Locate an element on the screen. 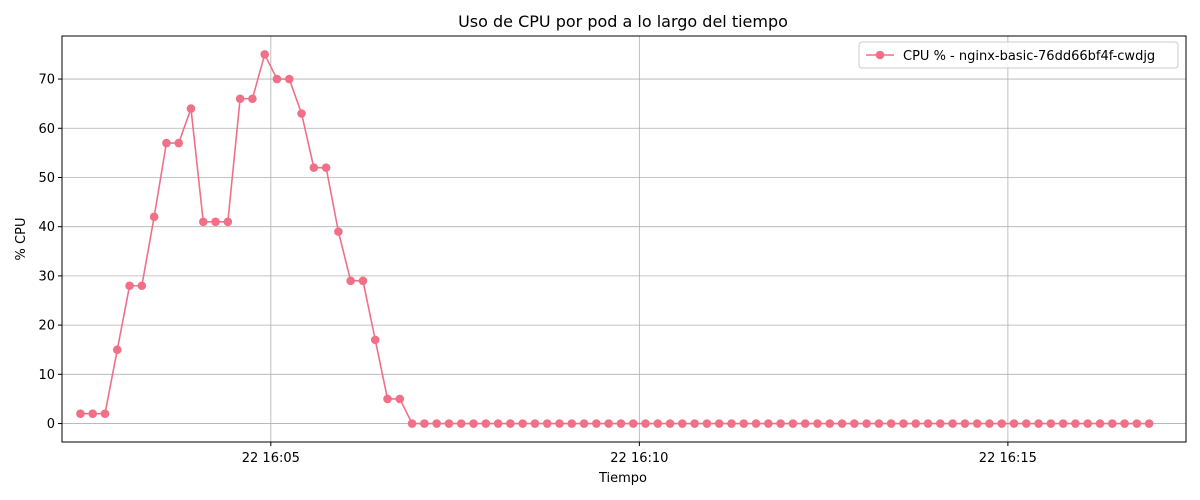 This screenshot has width=1200, height=500. y-tick-label: 70 is located at coordinates (46, 80).